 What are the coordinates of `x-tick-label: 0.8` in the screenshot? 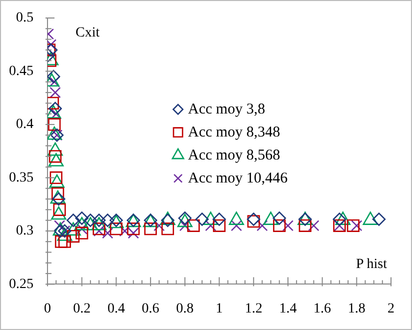 It's located at (185, 308).